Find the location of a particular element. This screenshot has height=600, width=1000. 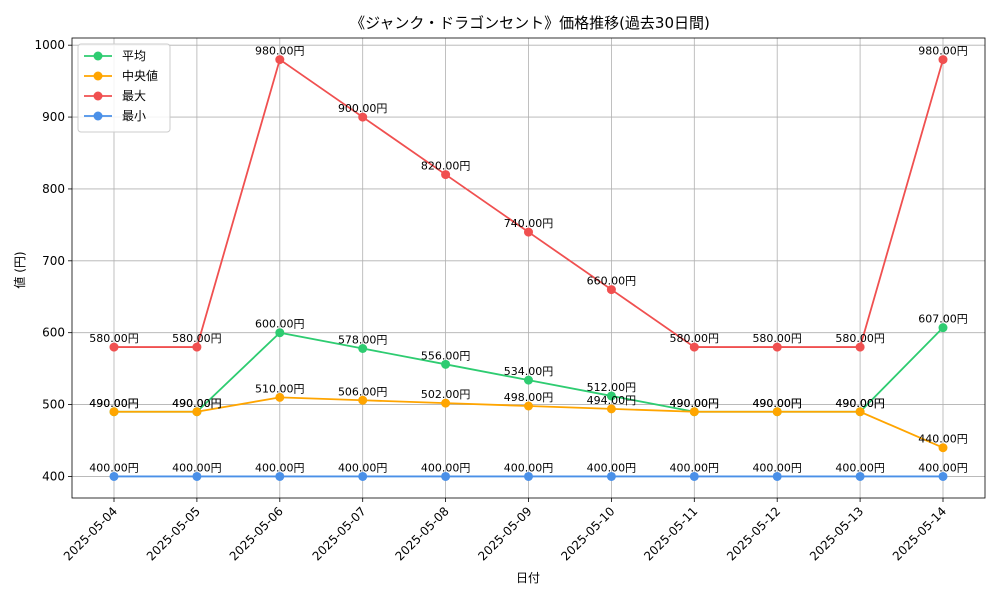

data-label: 440.00円 is located at coordinates (943, 439).